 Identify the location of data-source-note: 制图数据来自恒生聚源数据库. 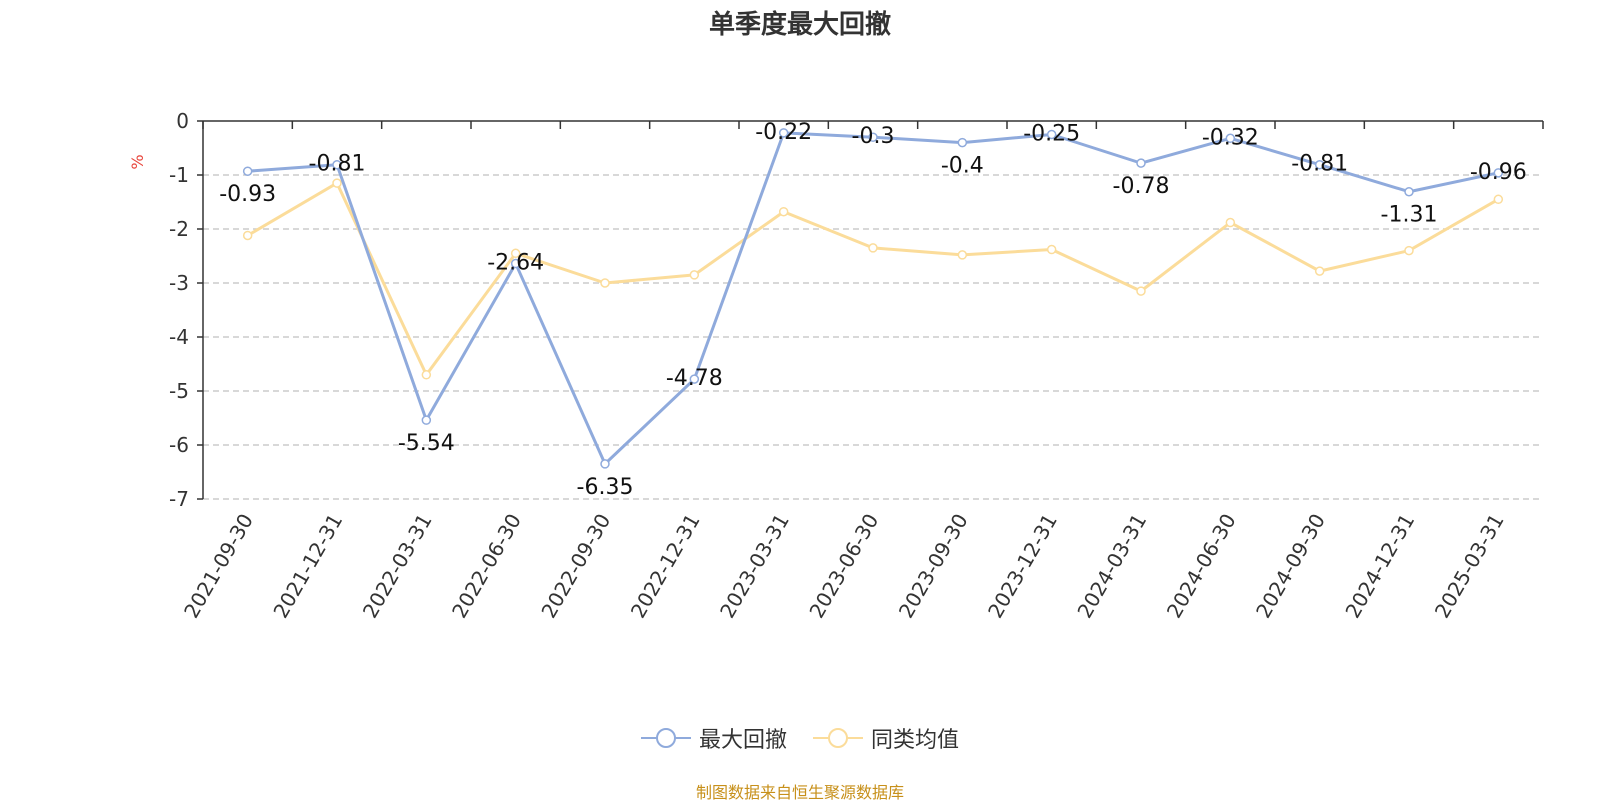
(799, 792).